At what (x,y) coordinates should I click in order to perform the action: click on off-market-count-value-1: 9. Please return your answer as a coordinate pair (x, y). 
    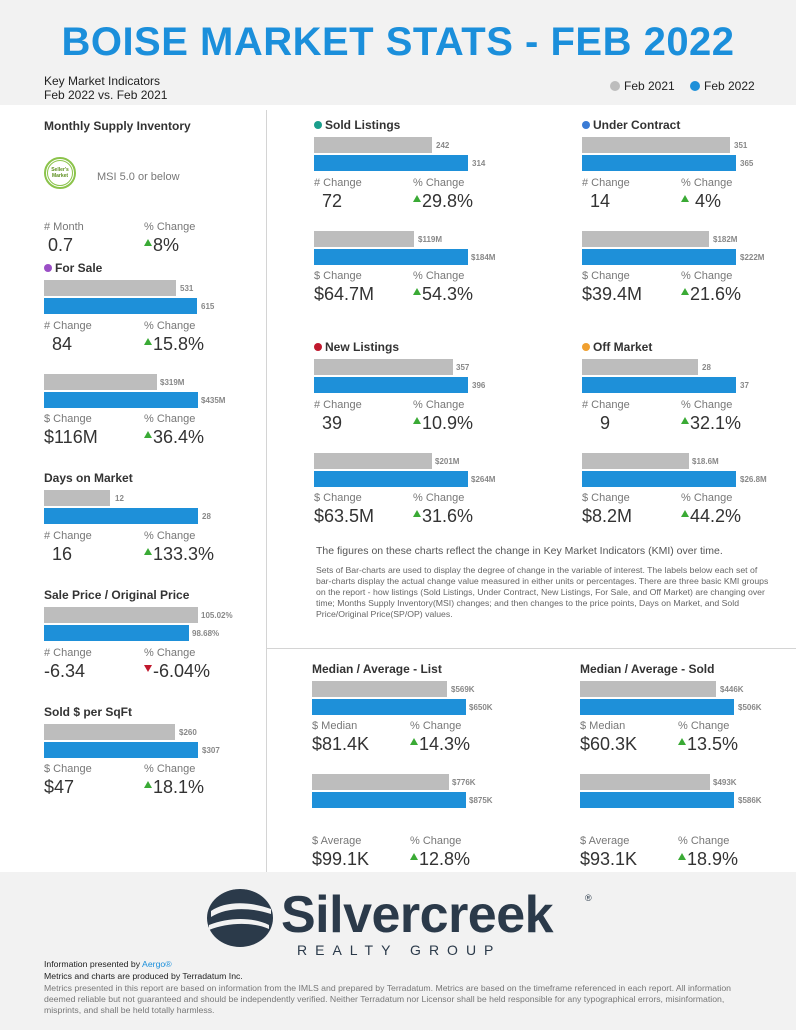
    Looking at the image, I should click on (605, 423).